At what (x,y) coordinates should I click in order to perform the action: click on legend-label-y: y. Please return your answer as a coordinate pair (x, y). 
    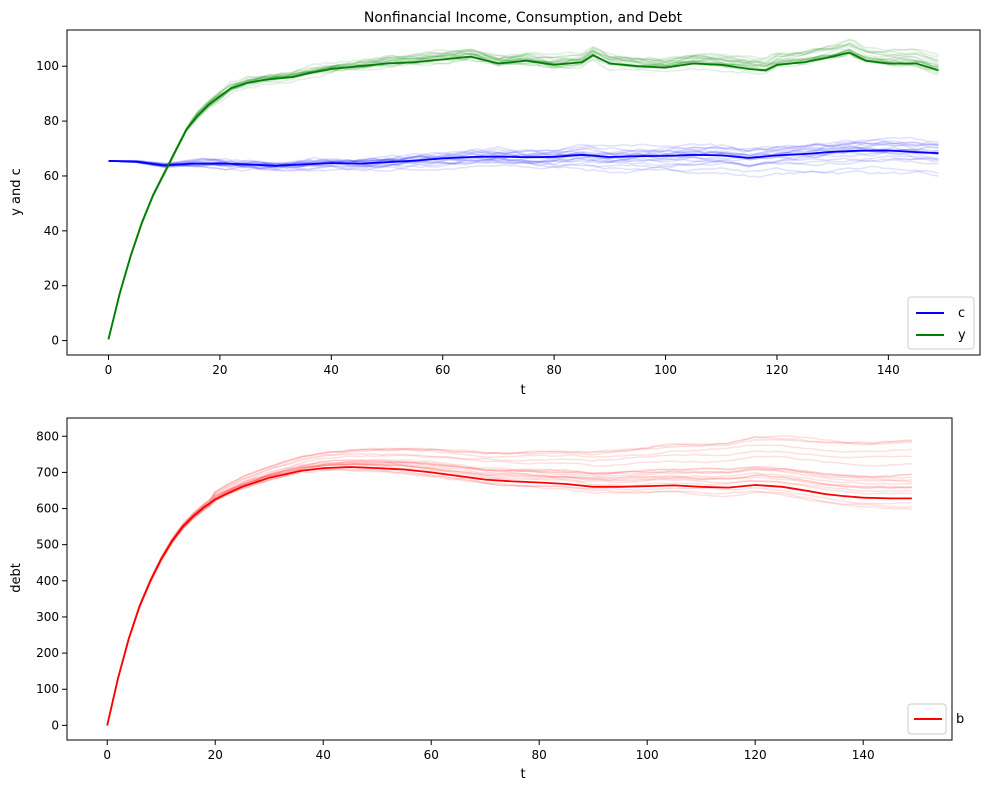
    Looking at the image, I should click on (962, 335).